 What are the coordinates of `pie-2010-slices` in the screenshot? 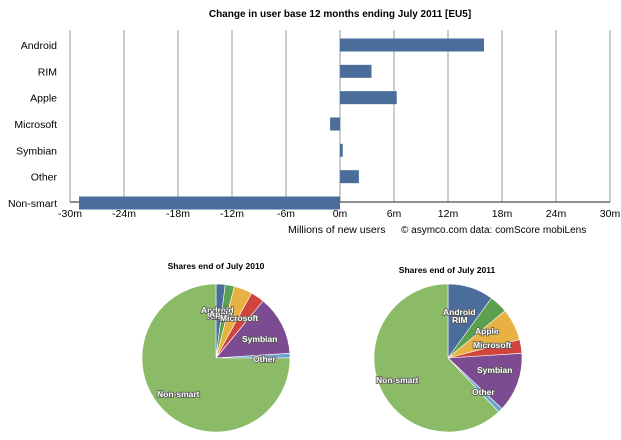 It's located at (216, 358).